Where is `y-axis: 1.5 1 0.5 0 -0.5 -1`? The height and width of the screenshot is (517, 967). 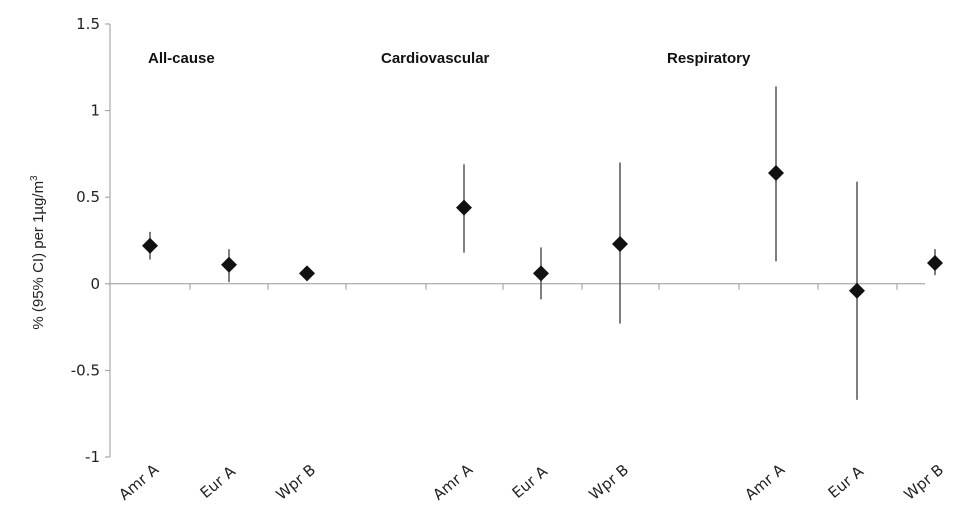
y-axis: 1.5 1 0.5 0 -0.5 -1 is located at coordinates (91, 240).